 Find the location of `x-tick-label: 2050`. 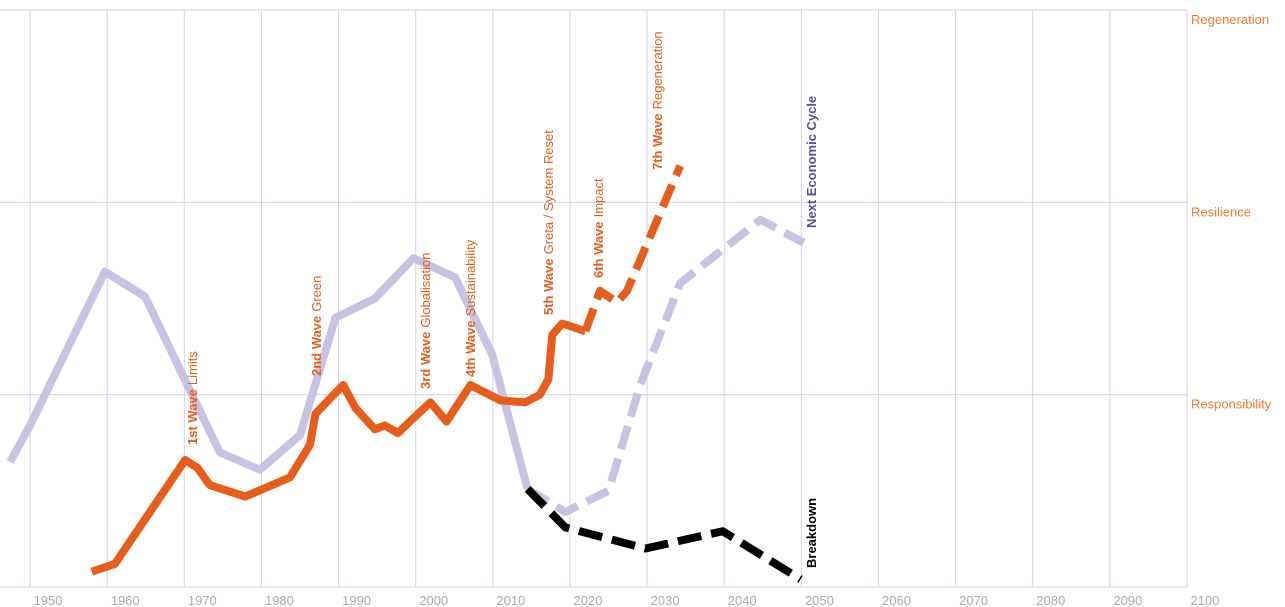

x-tick-label: 2050 is located at coordinates (819, 600).